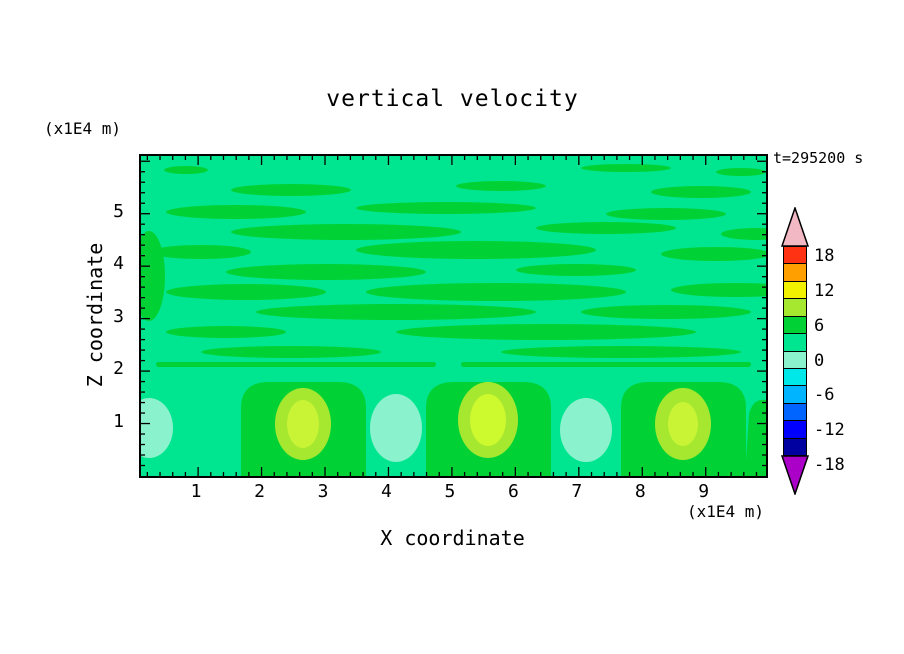  I want to click on colorbar-tick-label: -18, so click(829, 465).